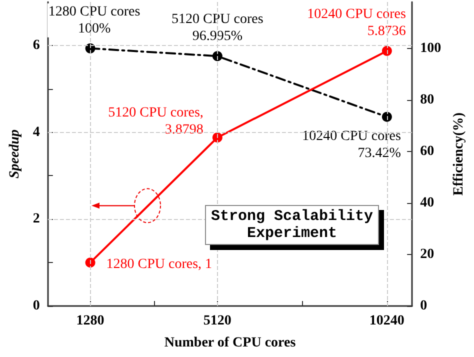 The height and width of the screenshot is (357, 474). What do you see at coordinates (386, 321) in the screenshot?
I see `x-tick-label: 10240` at bounding box center [386, 321].